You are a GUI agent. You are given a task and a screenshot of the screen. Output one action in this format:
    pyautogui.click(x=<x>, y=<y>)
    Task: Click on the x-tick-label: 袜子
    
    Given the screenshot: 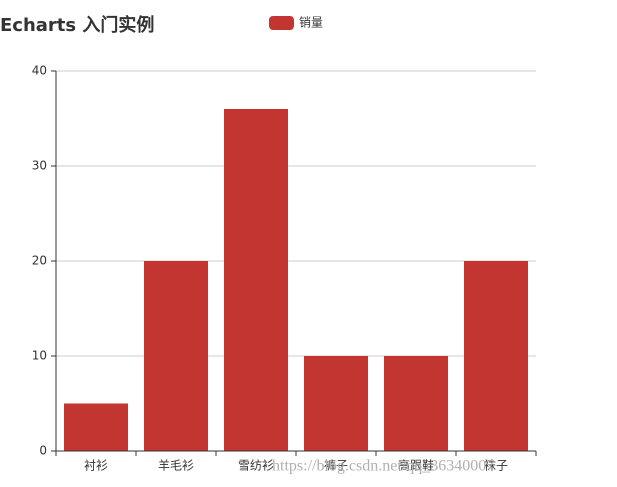 What is the action you would take?
    pyautogui.click(x=496, y=466)
    